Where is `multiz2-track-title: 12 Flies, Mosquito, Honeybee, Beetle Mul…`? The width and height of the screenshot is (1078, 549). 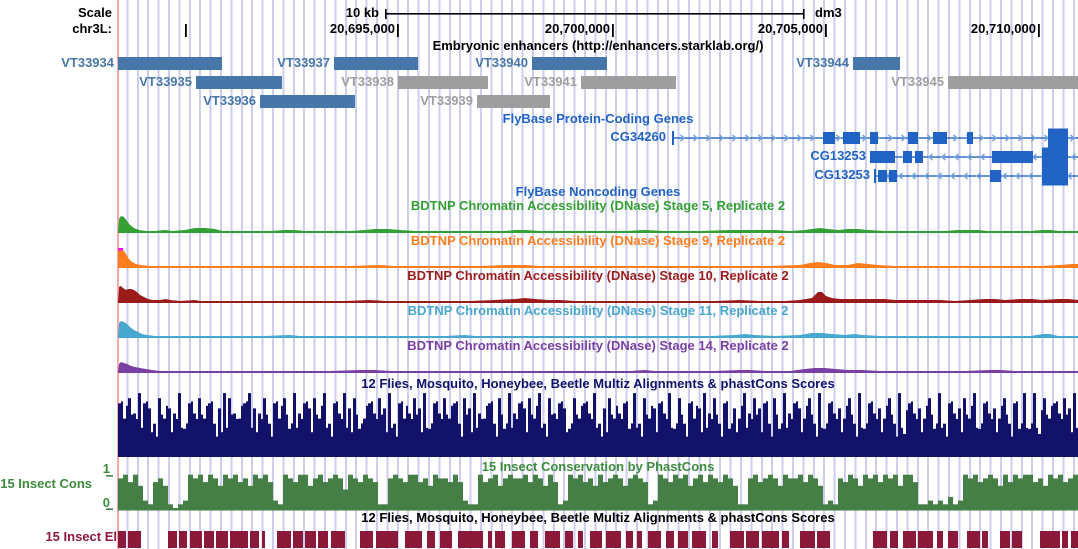 multiz2-track-title: 12 Flies, Mosquito, Honeybee, Beetle Mul… is located at coordinates (598, 517).